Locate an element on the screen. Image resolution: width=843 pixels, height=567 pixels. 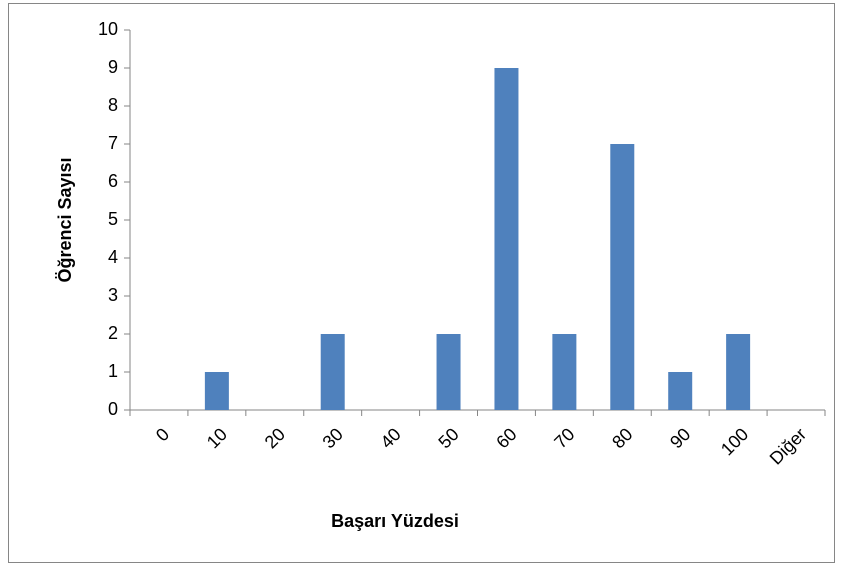
y-tick-label: 1 is located at coordinates (113, 371).